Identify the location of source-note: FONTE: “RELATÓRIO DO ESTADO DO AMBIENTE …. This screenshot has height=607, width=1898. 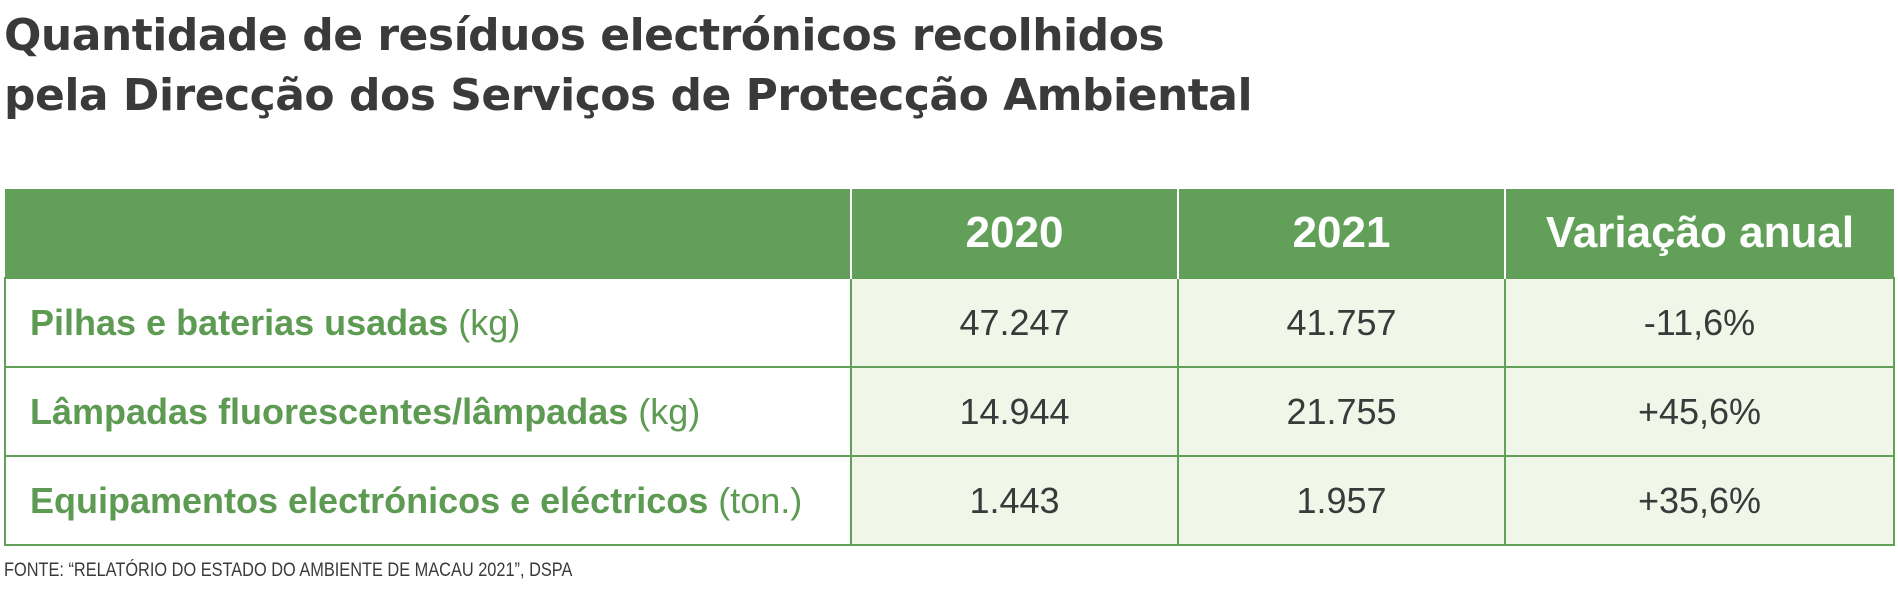
(288, 570).